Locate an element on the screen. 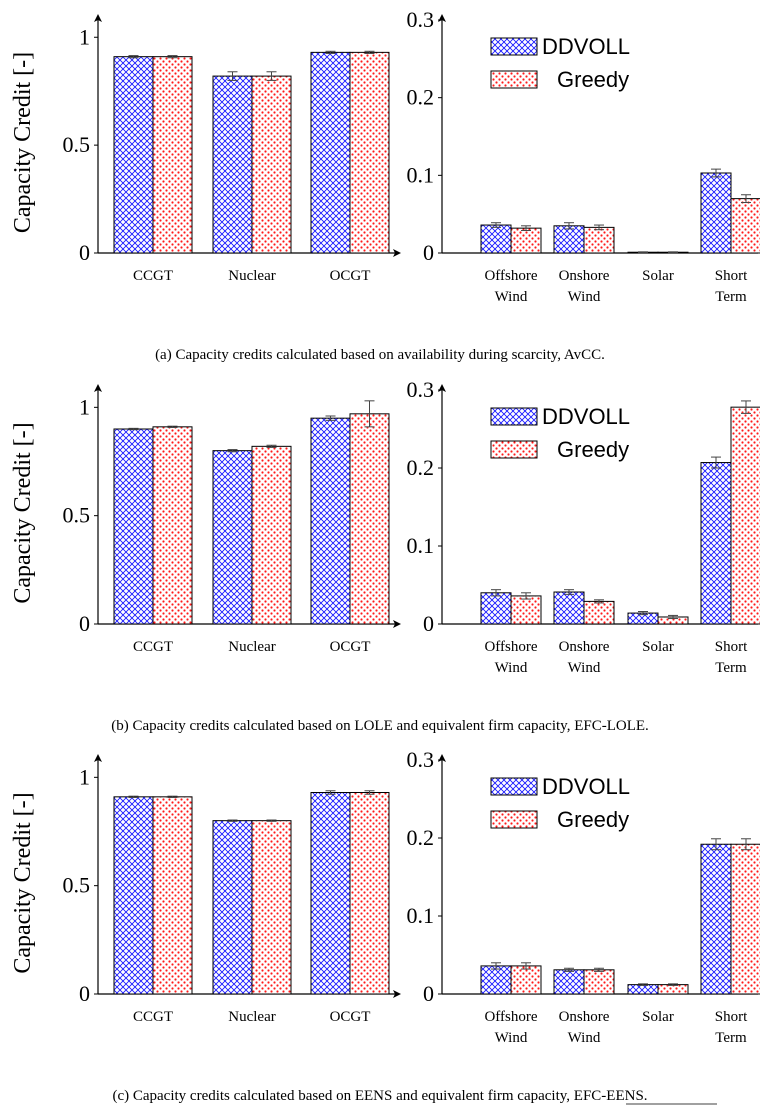 The image size is (760, 1110). legend-label-greedy: Greedy is located at coordinates (593, 449).